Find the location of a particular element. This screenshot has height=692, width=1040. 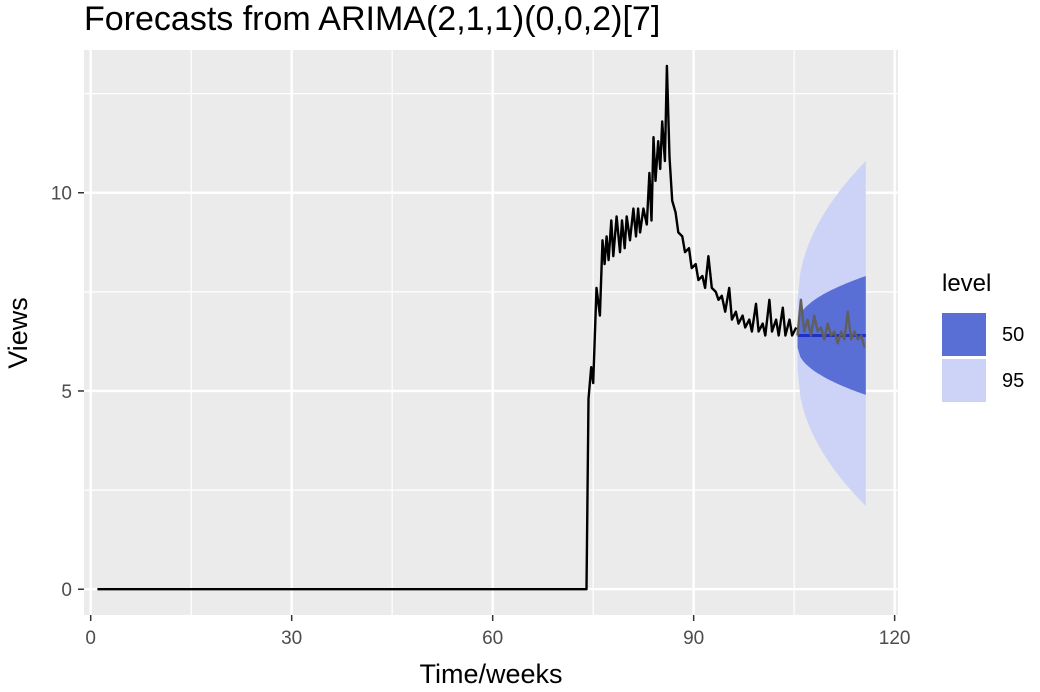

legend-label-50: 50 is located at coordinates (1013, 335).